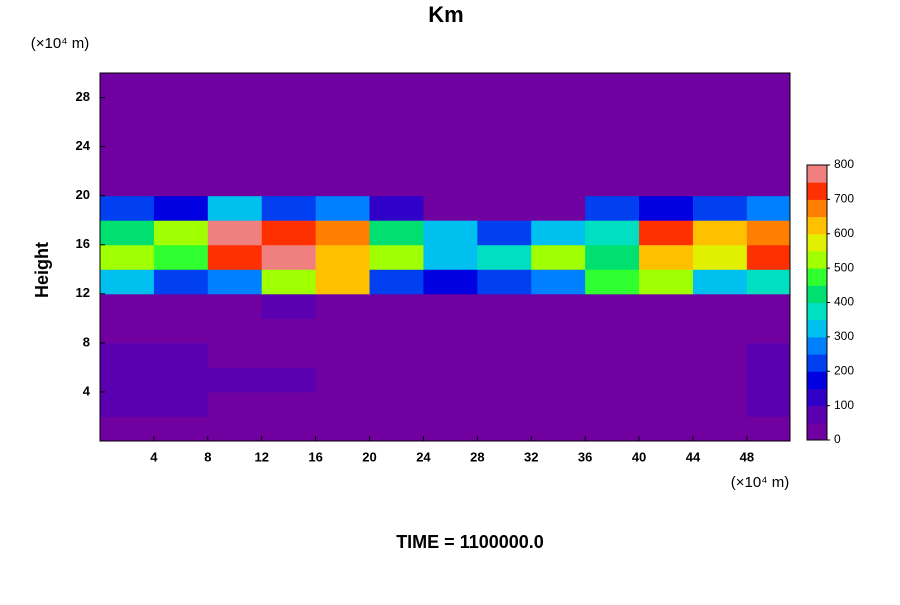 The height and width of the screenshot is (605, 900). What do you see at coordinates (261, 456) in the screenshot?
I see `x-tick-label: 12` at bounding box center [261, 456].